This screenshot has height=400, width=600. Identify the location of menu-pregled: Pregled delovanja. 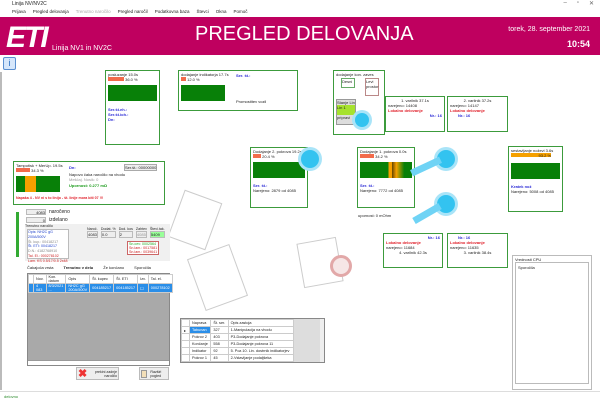
(50, 11).